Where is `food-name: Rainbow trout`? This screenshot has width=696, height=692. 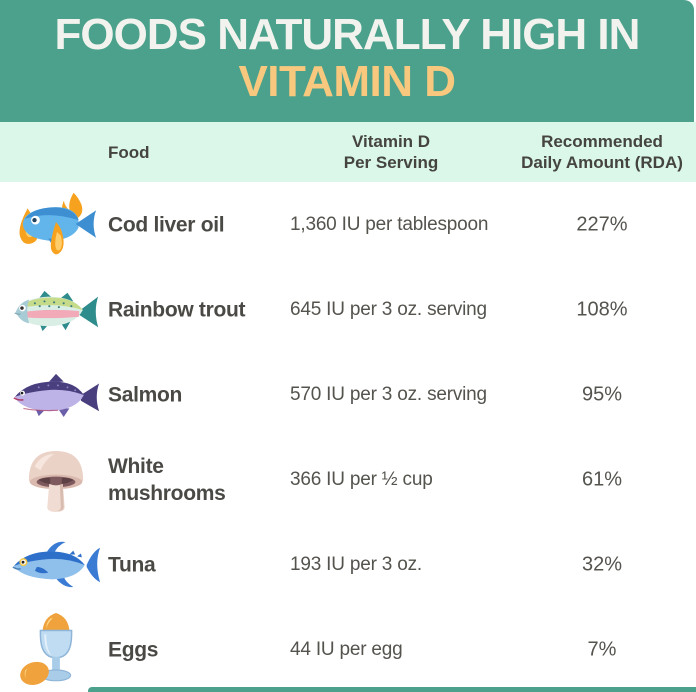
food-name: Rainbow trout is located at coordinates (177, 309).